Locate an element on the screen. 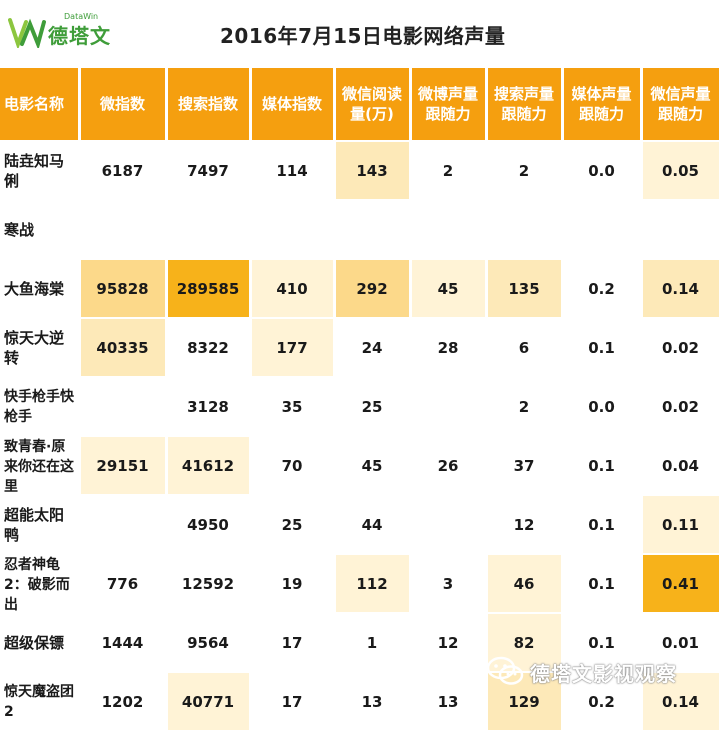 This screenshot has width=720, height=730. table-row: 超能太阳鸭 4950 25 44 12 0.1 0.11 is located at coordinates (360, 524).